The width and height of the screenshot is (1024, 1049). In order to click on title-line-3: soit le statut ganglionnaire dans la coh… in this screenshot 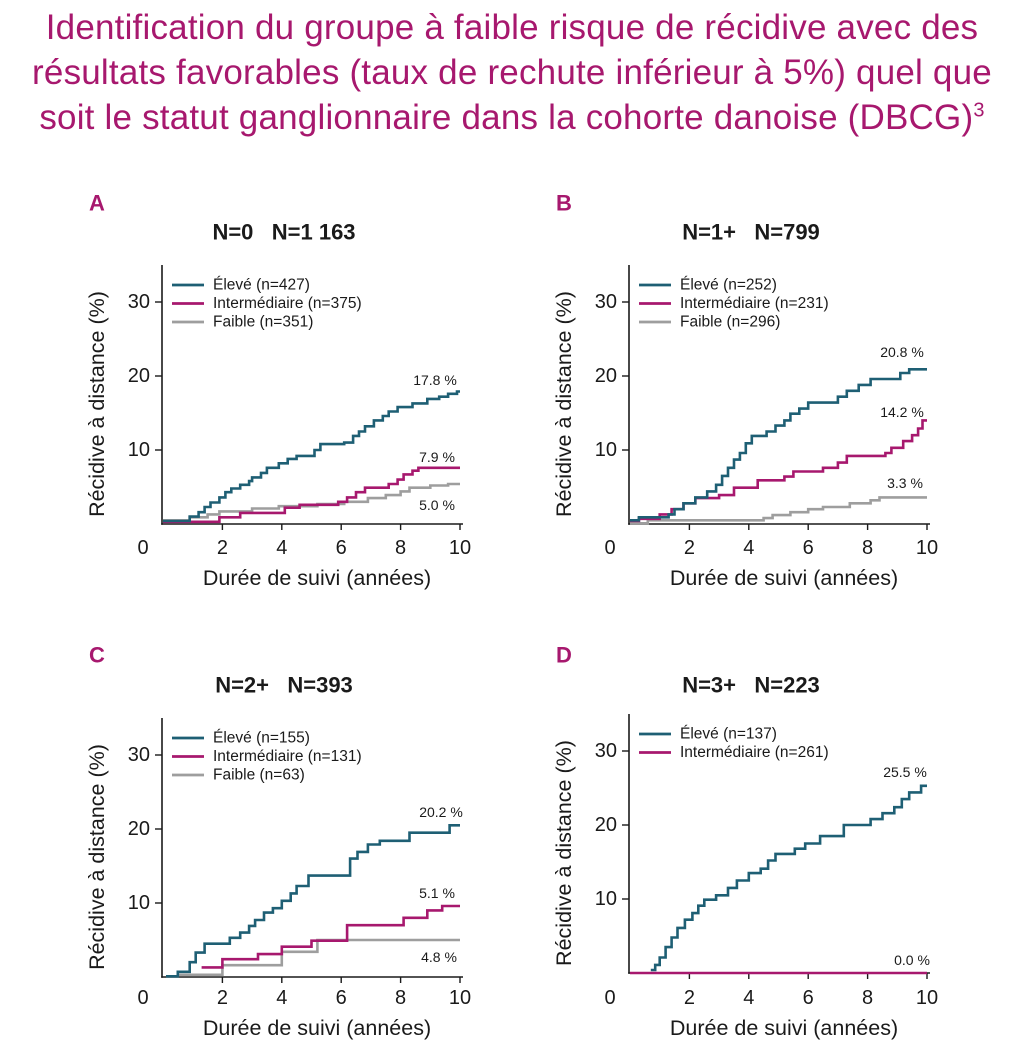, I will do `click(512, 117)`.